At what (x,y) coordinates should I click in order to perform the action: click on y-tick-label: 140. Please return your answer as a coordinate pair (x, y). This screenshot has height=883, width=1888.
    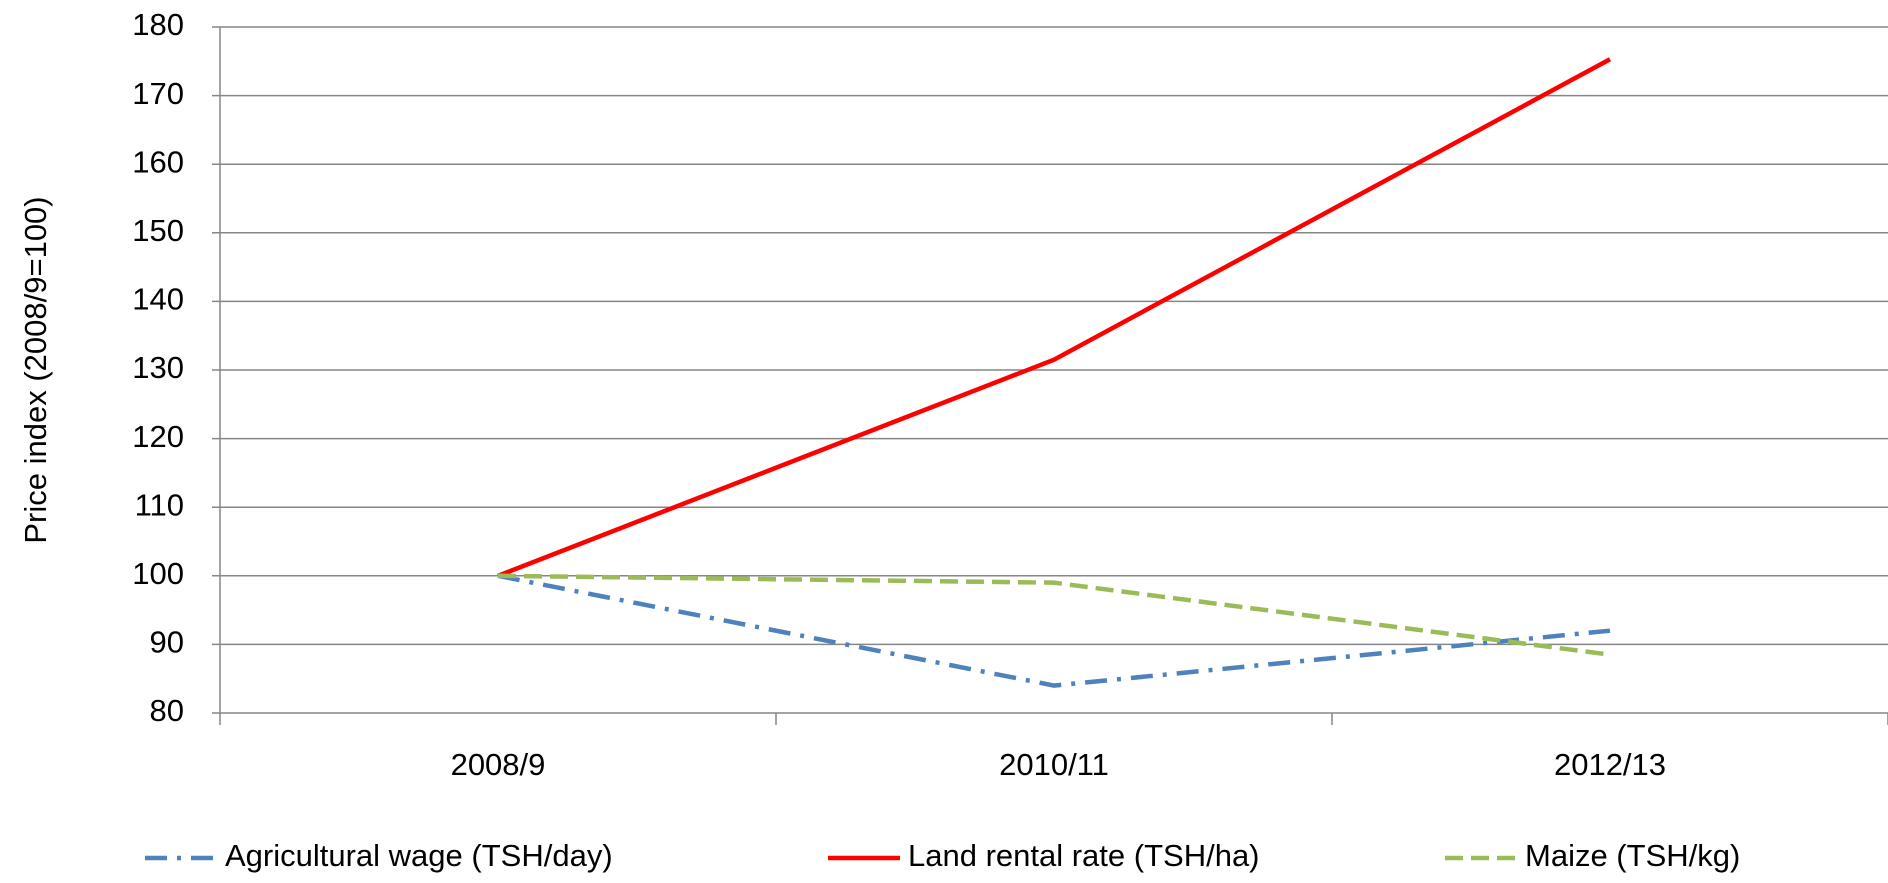
    Looking at the image, I should click on (158, 299).